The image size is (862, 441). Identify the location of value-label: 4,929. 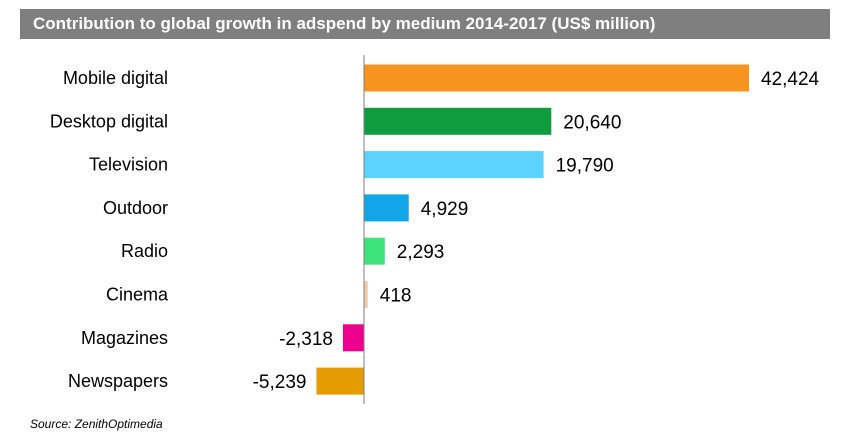
(445, 209).